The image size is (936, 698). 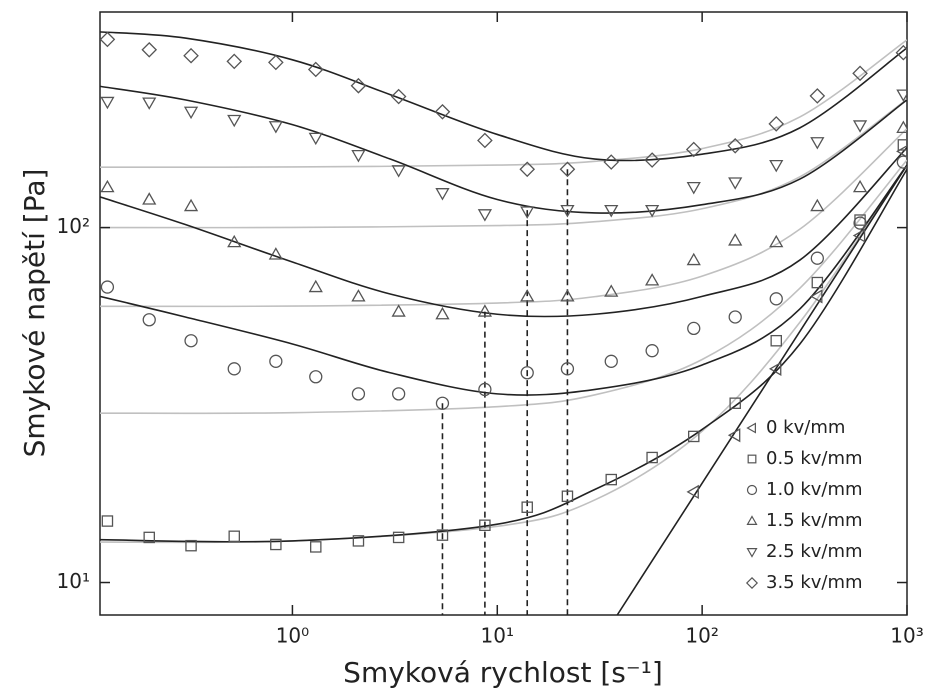 What do you see at coordinates (906, 636) in the screenshot?
I see `x-tick-label: 10³` at bounding box center [906, 636].